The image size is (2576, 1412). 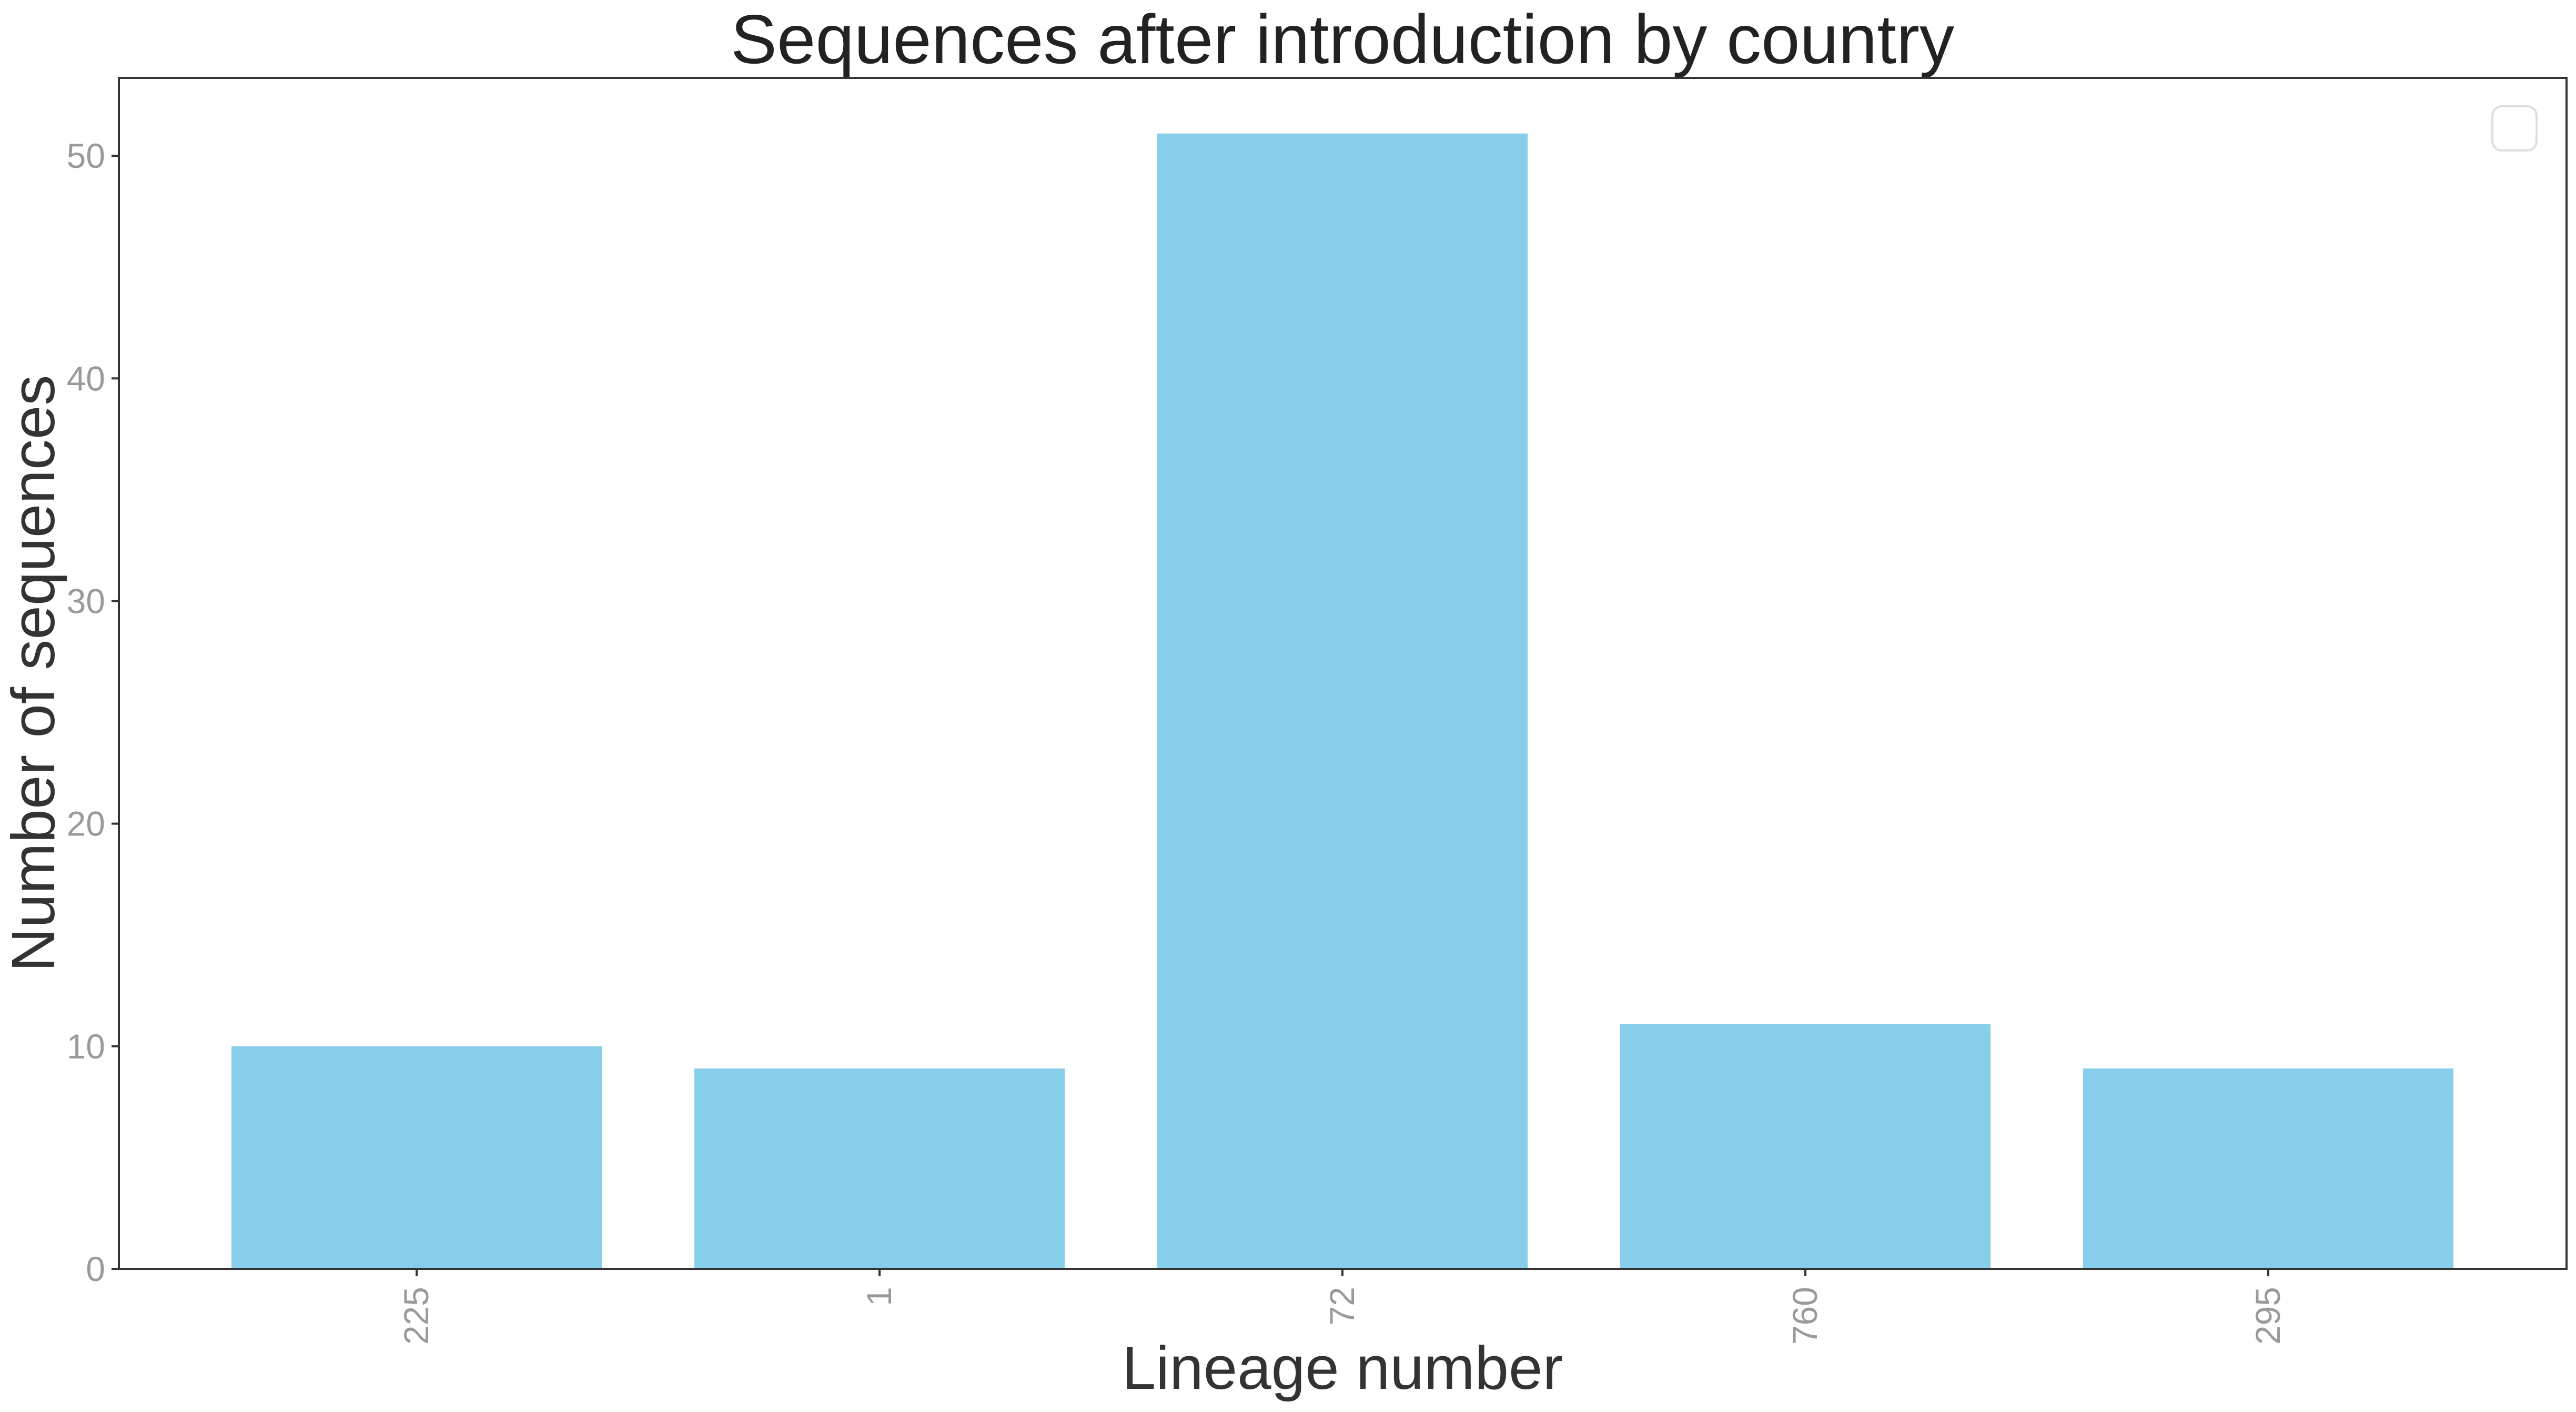 I want to click on x-axis-label: Lineage number, so click(x=1342, y=1368).